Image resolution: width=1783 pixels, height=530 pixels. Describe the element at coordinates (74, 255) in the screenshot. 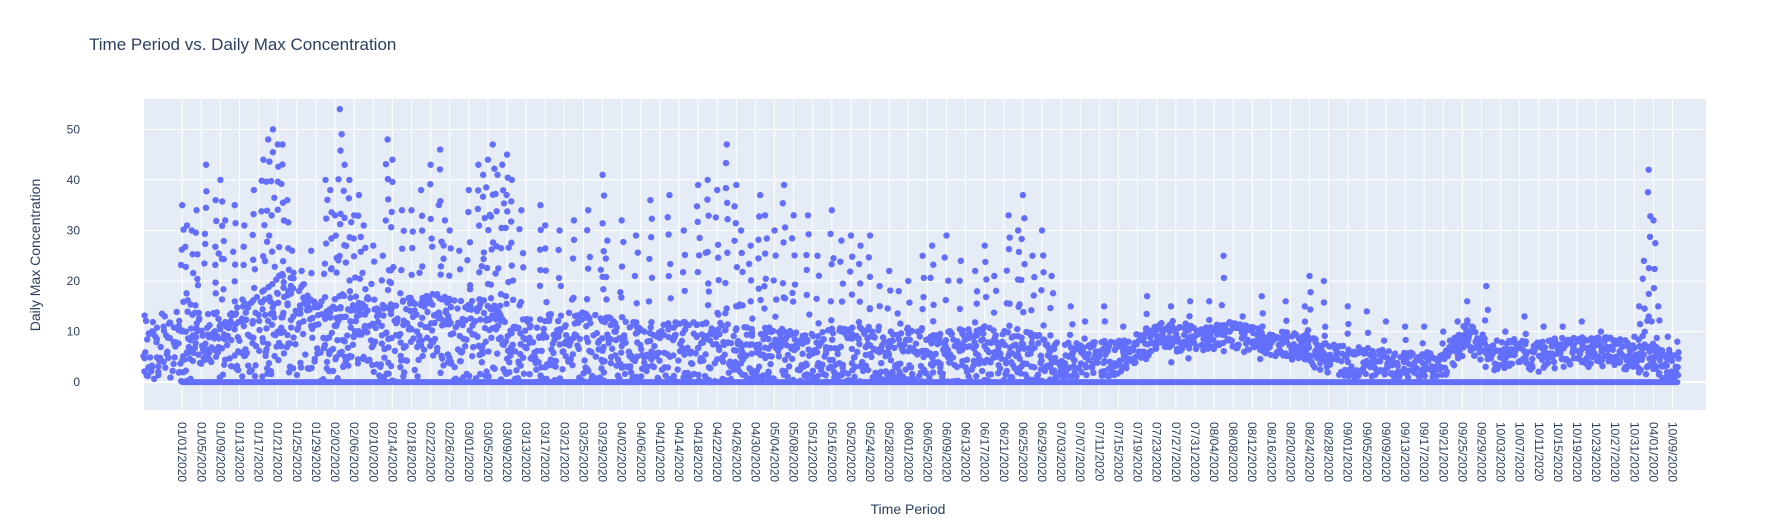

I see `y-axis-ticks: 0 10 20 30 40 50` at that location.